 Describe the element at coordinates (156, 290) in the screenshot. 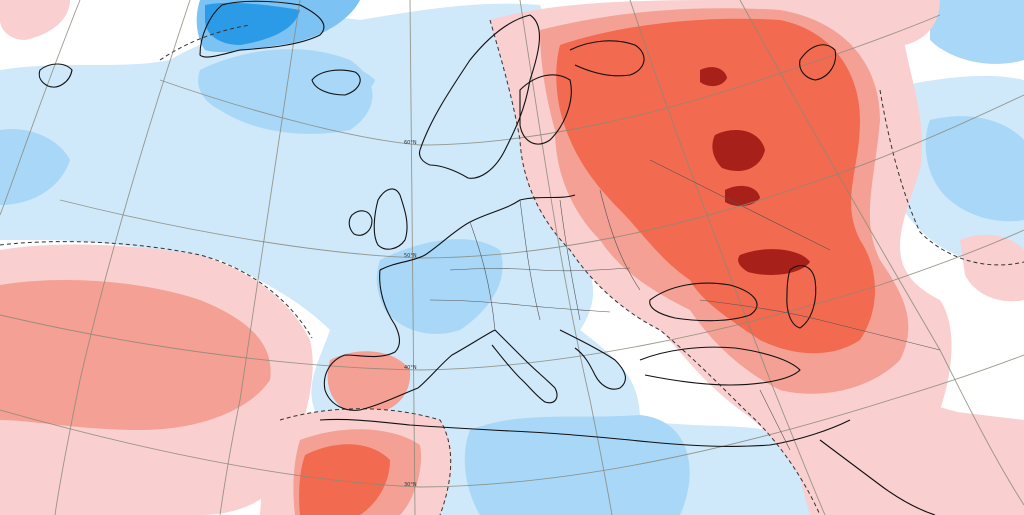

I see `zero-contour-atlantic` at that location.